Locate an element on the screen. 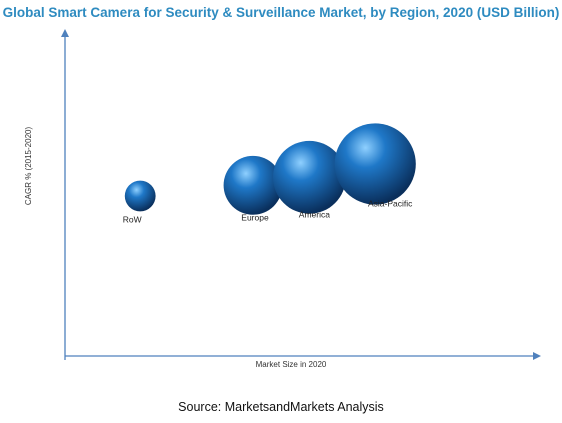 The width and height of the screenshot is (562, 423). x-axis-arrow is located at coordinates (537, 356).